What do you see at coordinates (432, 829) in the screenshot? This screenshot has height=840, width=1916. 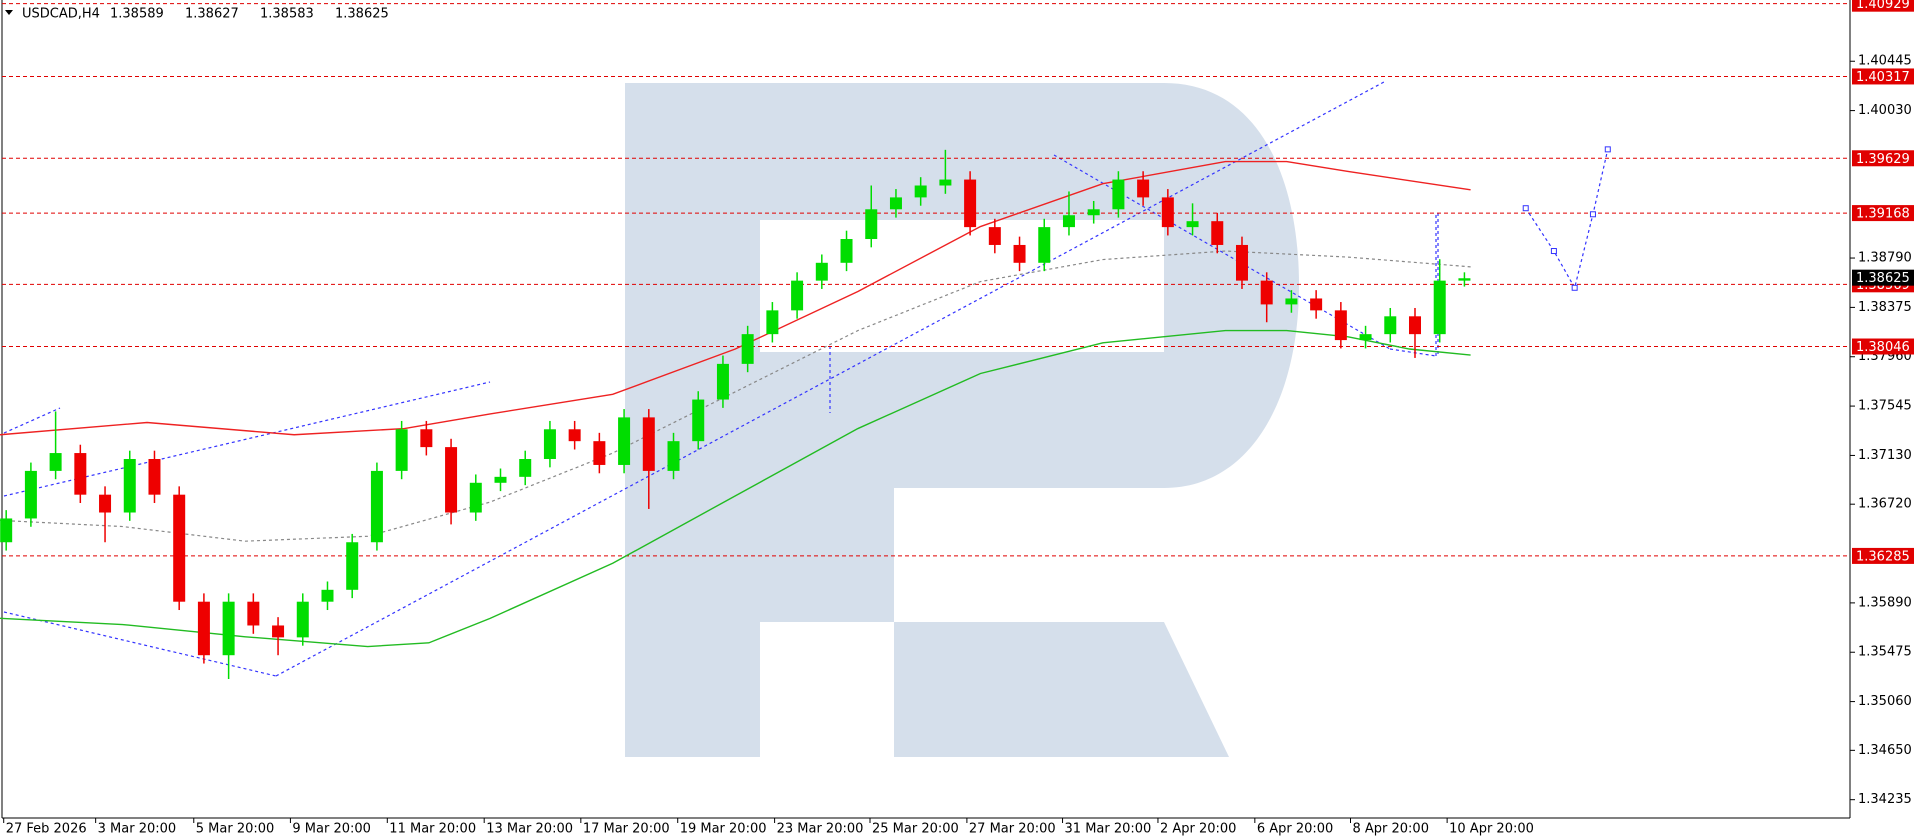 I see `x-tick-label: 11 Mar 20:00` at bounding box center [432, 829].